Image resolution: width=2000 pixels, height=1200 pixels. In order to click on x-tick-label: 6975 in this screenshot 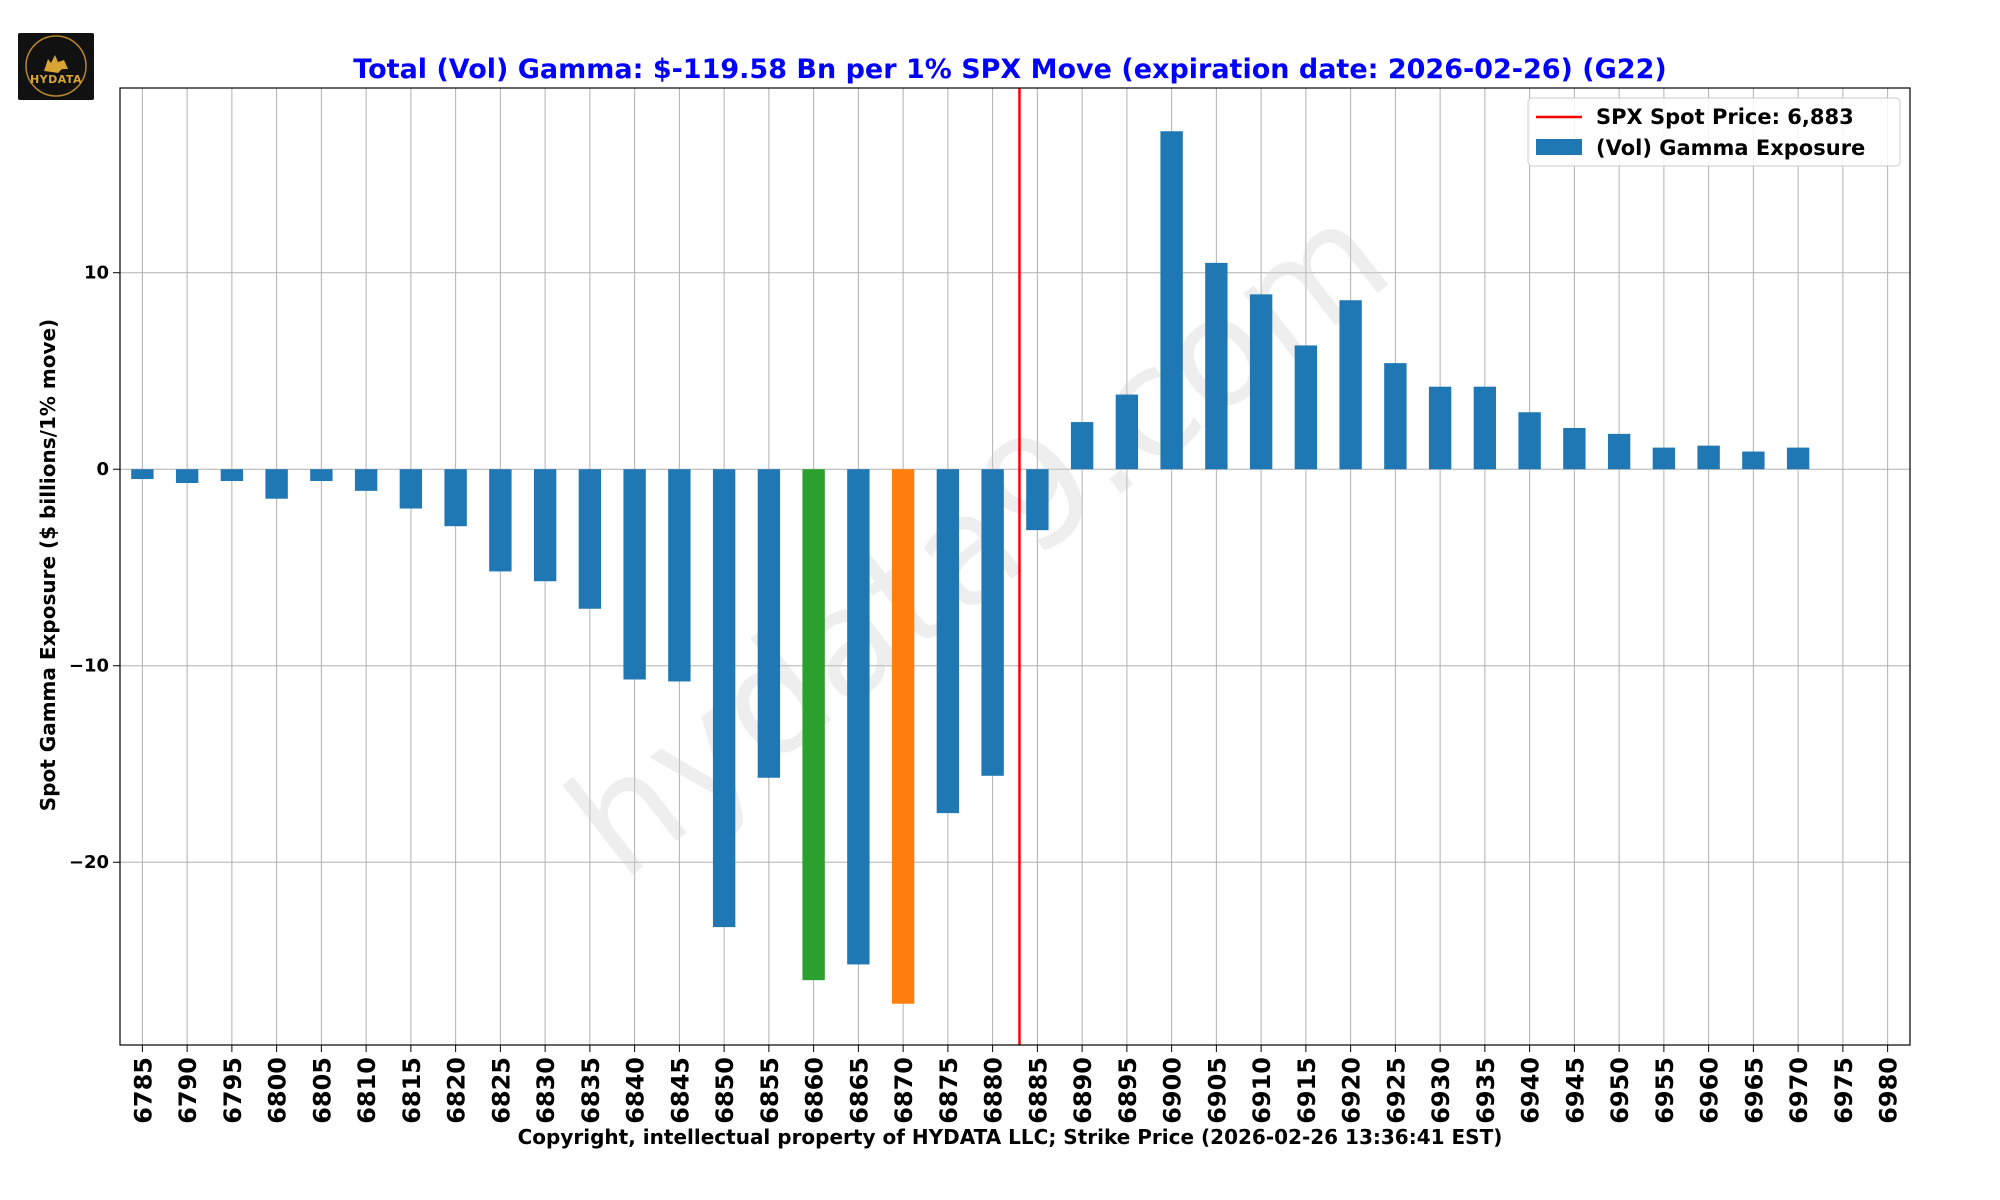, I will do `click(1844, 1090)`.